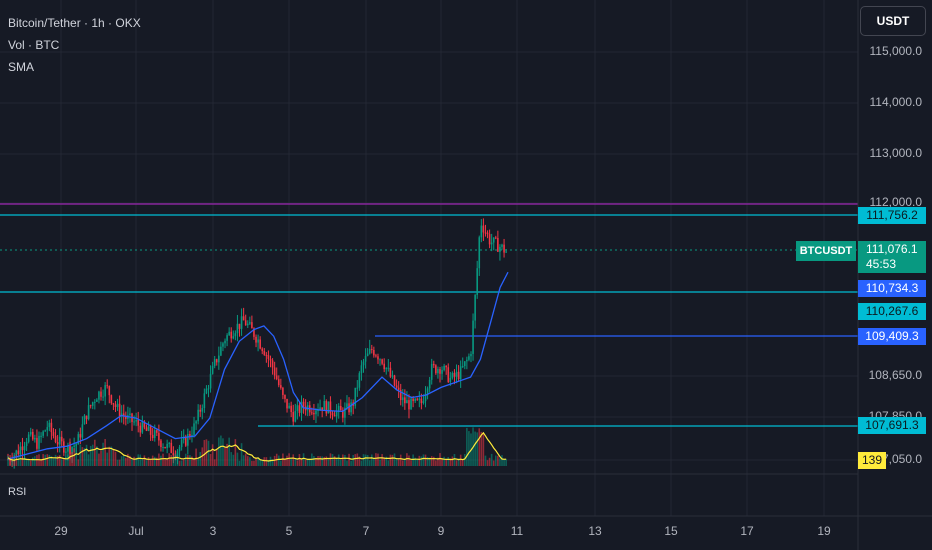  Describe the element at coordinates (17, 492) in the screenshot. I see `rsi-indicator-label: RSI` at that location.